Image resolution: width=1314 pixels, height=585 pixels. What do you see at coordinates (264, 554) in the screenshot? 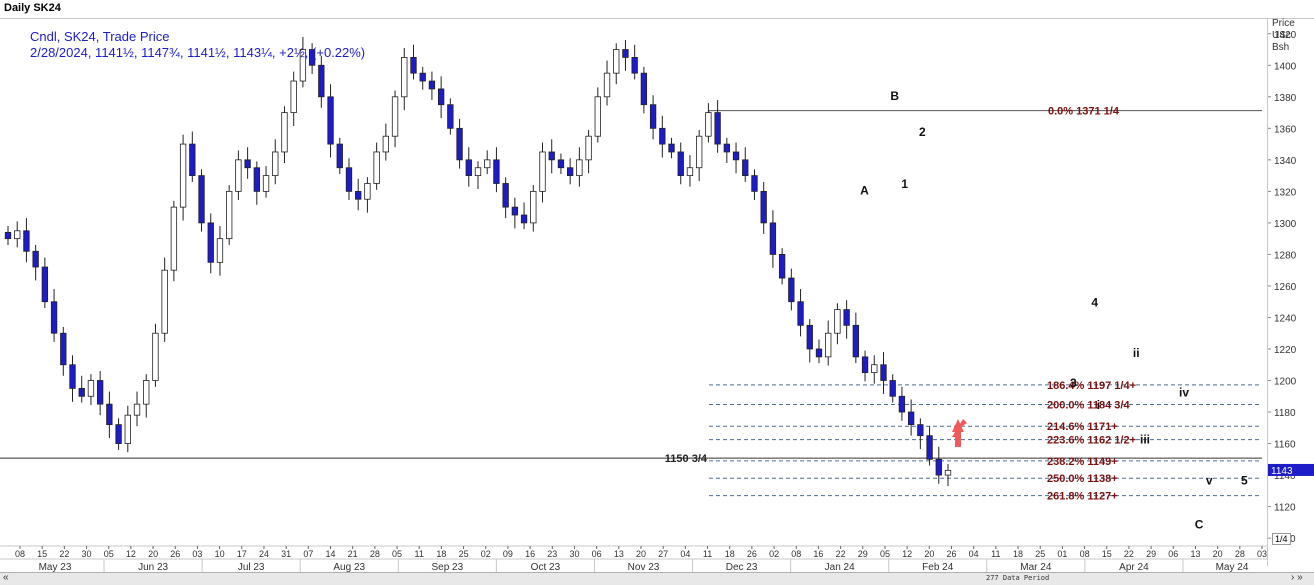
I see `date-tick-label: 24` at bounding box center [264, 554].